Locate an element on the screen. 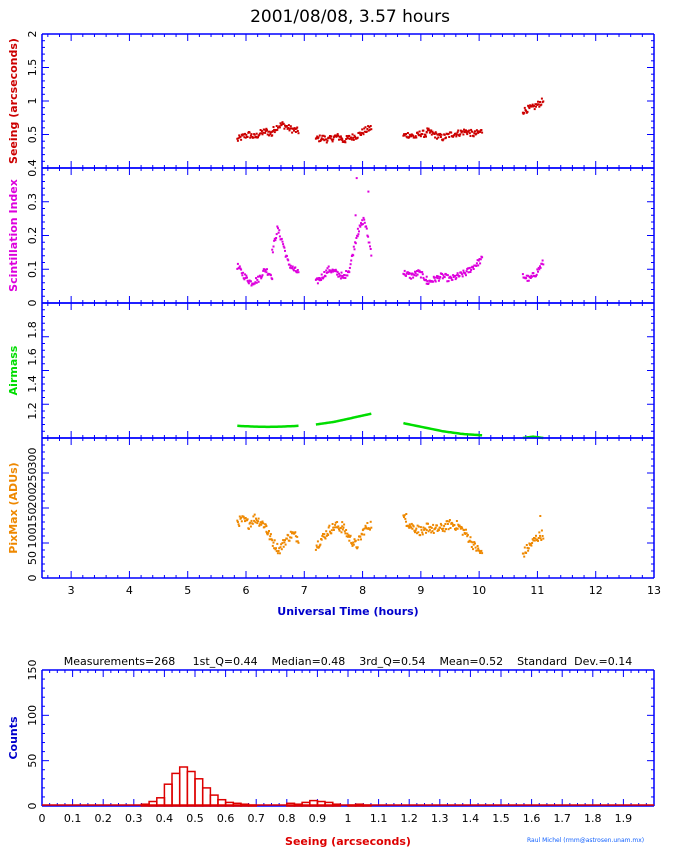 The height and width of the screenshot is (850, 680). histogram-y-tick-label: 100 is located at coordinates (32, 715).